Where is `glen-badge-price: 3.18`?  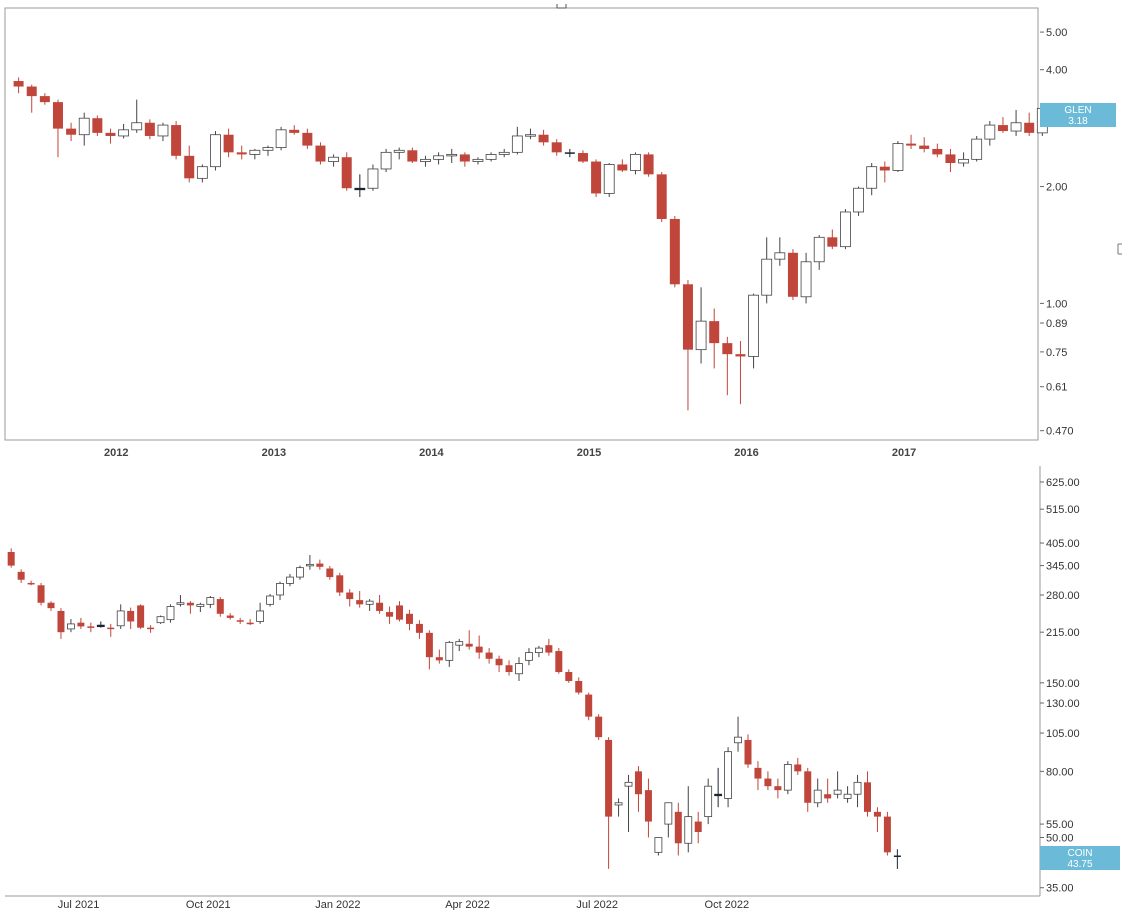 glen-badge-price: 3.18 is located at coordinates (1078, 121).